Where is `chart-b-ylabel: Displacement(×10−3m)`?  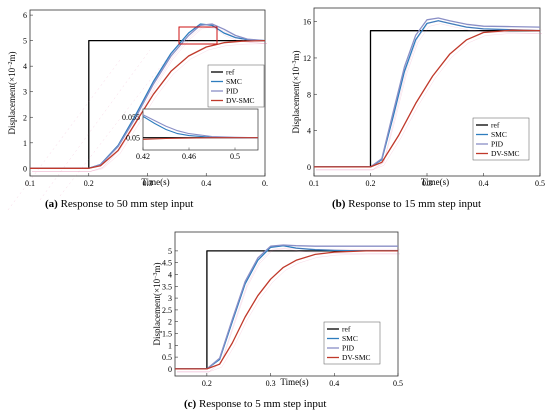 chart-b-ylabel: Displacement(×10−3m) is located at coordinates (296, 92).